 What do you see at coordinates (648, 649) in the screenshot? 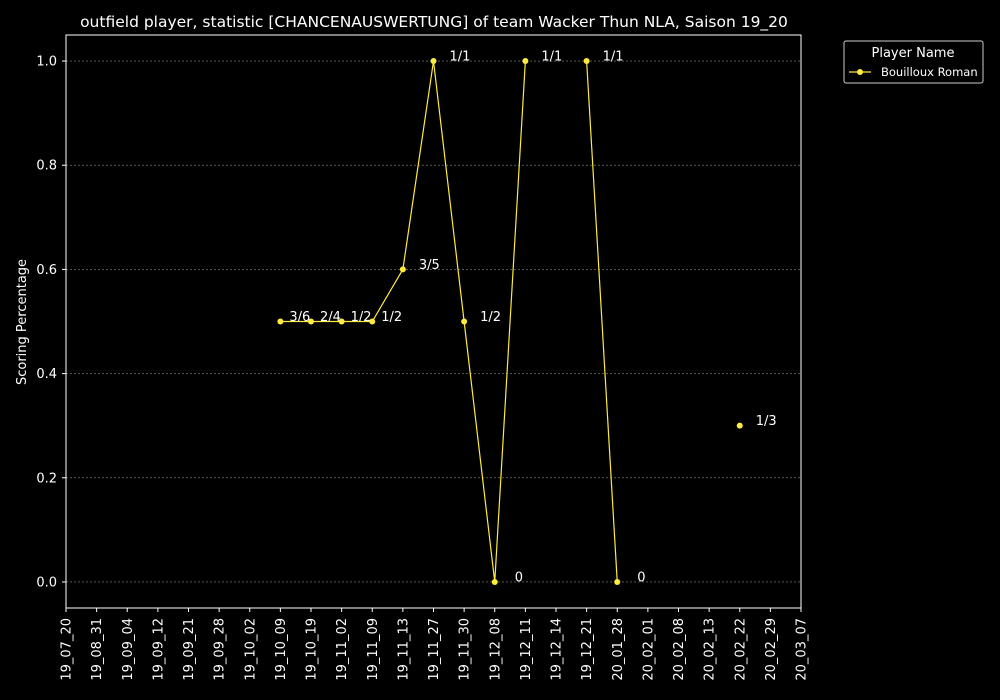
I see `x-tick-label: 20_02_01` at bounding box center [648, 649].